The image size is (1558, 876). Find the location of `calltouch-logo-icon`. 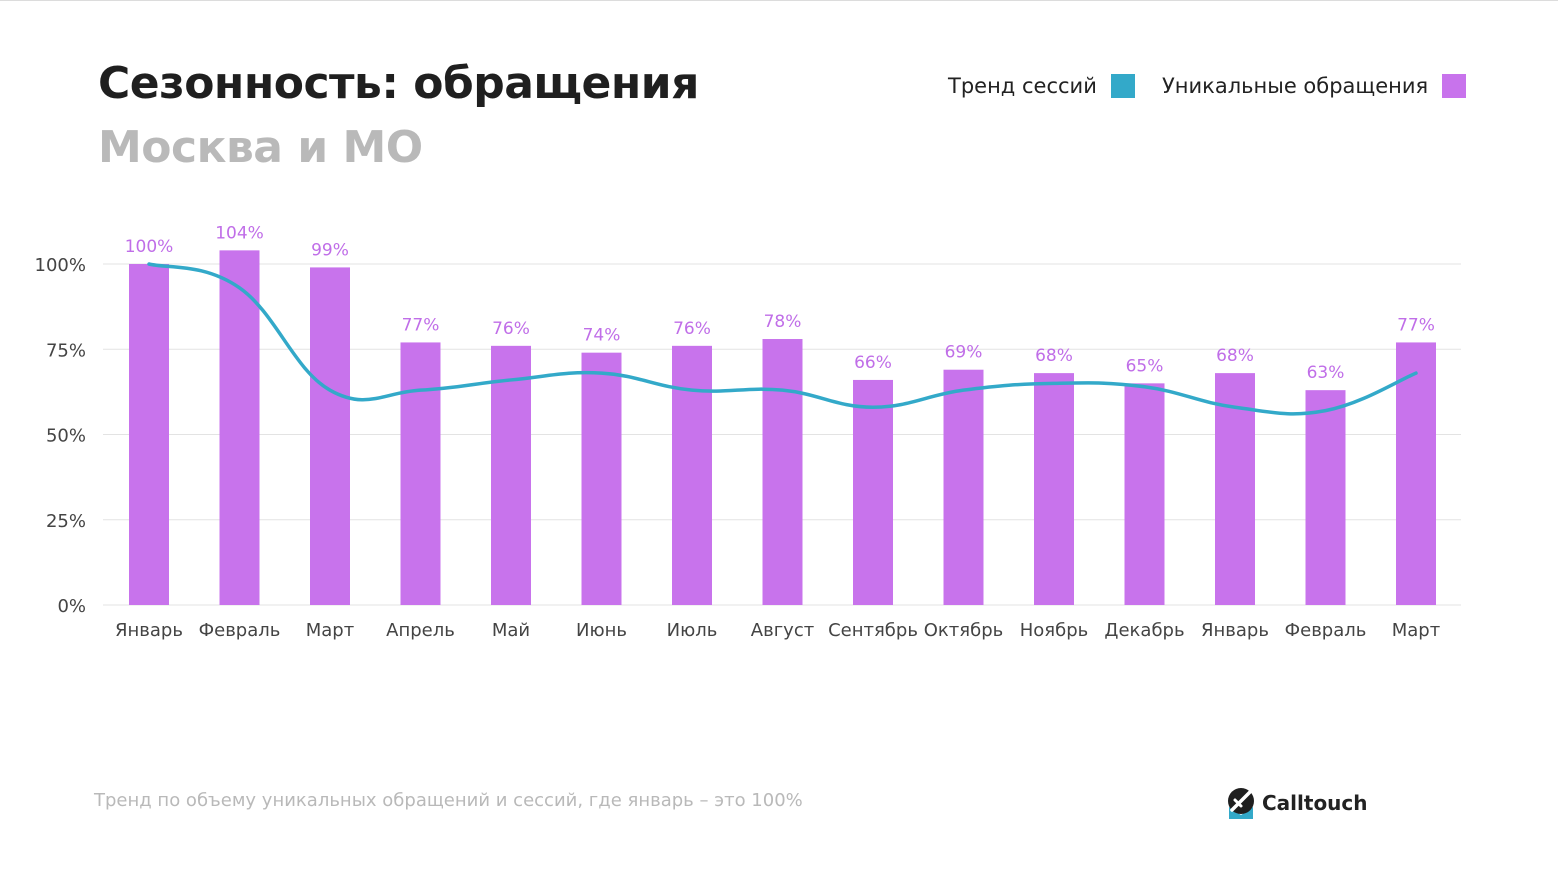

calltouch-logo-icon is located at coordinates (1241, 803).